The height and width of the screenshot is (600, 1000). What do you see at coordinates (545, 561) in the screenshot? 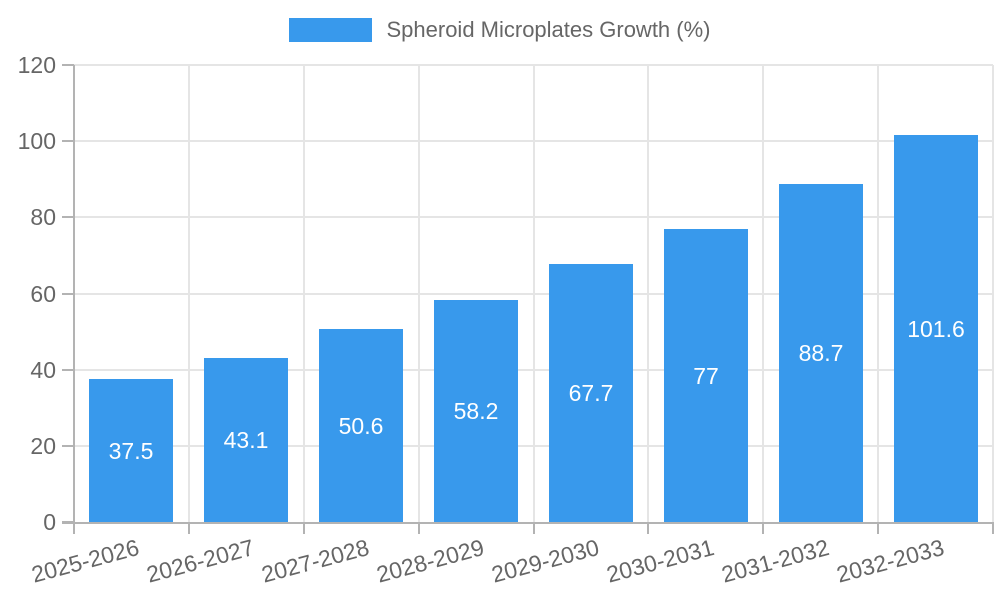
I see `x-axis-category-label: 2029-2030` at bounding box center [545, 561].